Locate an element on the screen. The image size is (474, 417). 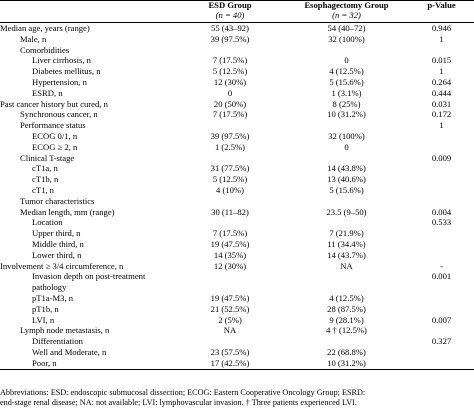
esd-value: 23 (57.5%) is located at coordinates (230, 351).